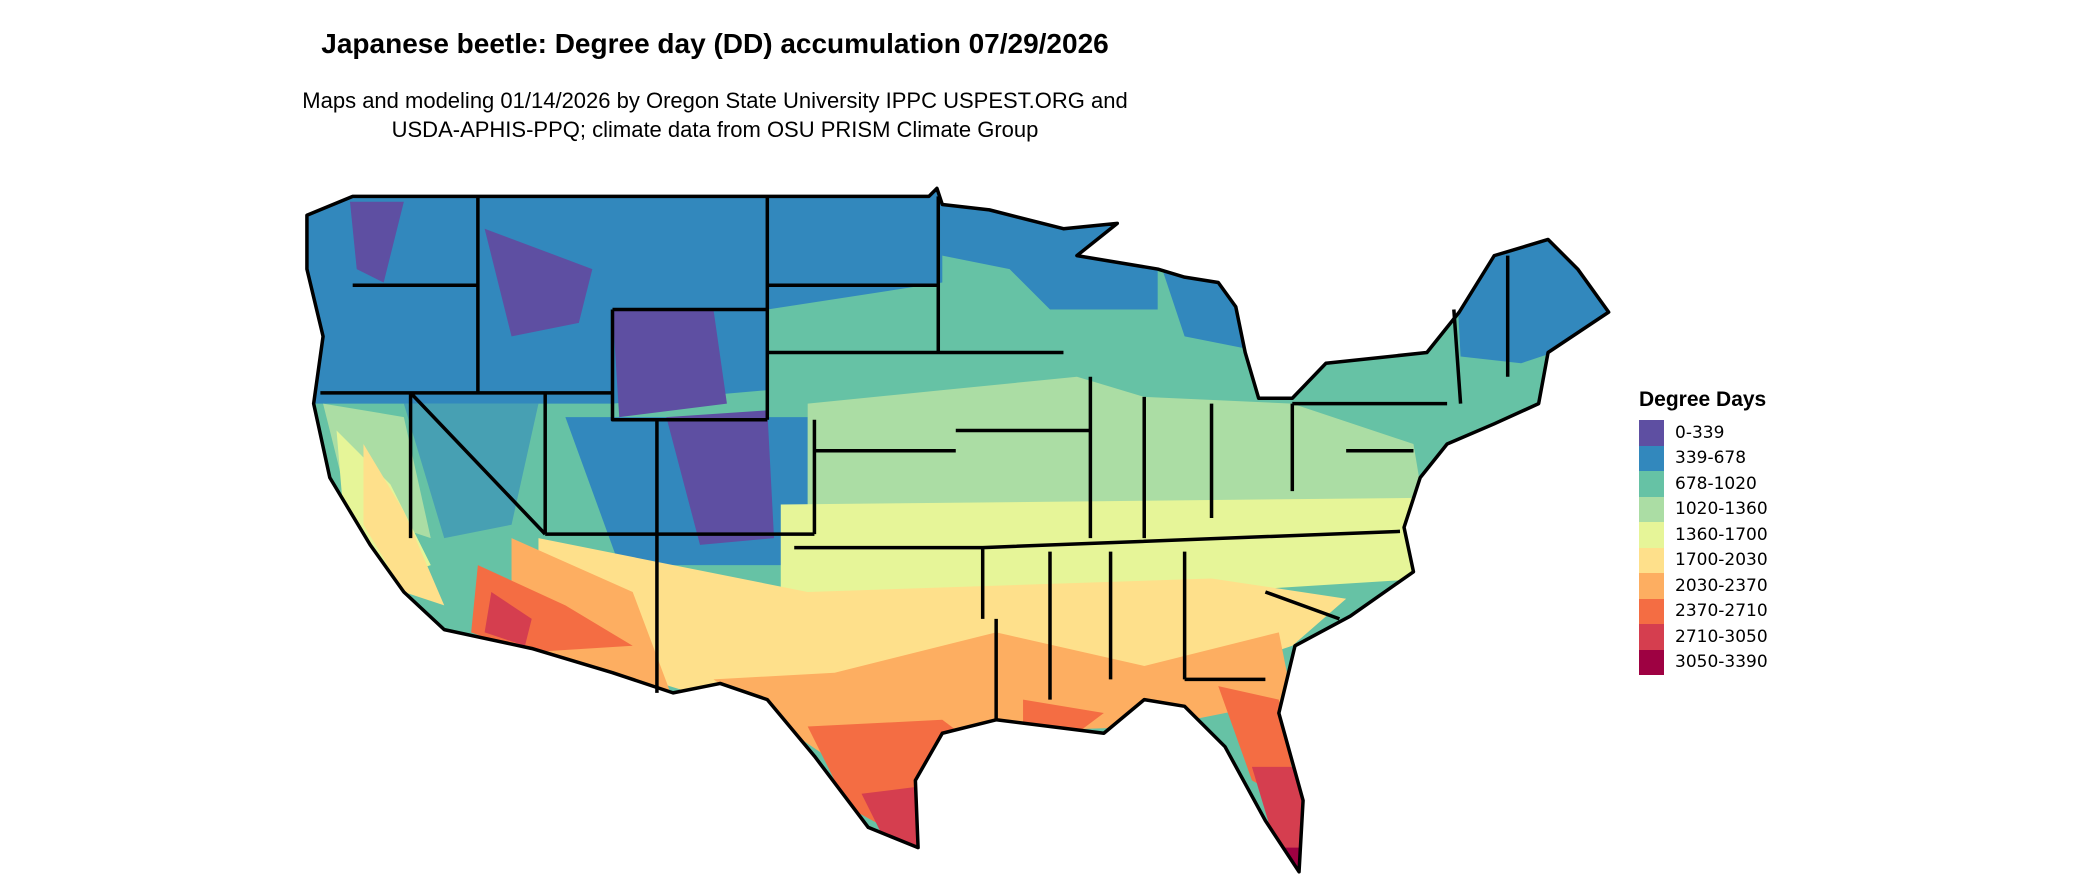 This screenshot has height=892, width=2100. What do you see at coordinates (1721, 662) in the screenshot?
I see `legend-label: 3050-3390` at bounding box center [1721, 662].